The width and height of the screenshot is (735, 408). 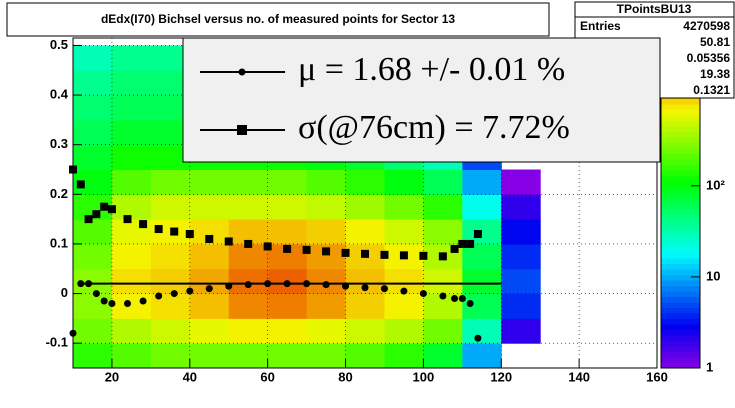 What do you see at coordinates (242, 130) in the screenshot?
I see `legend-marker` at bounding box center [242, 130].